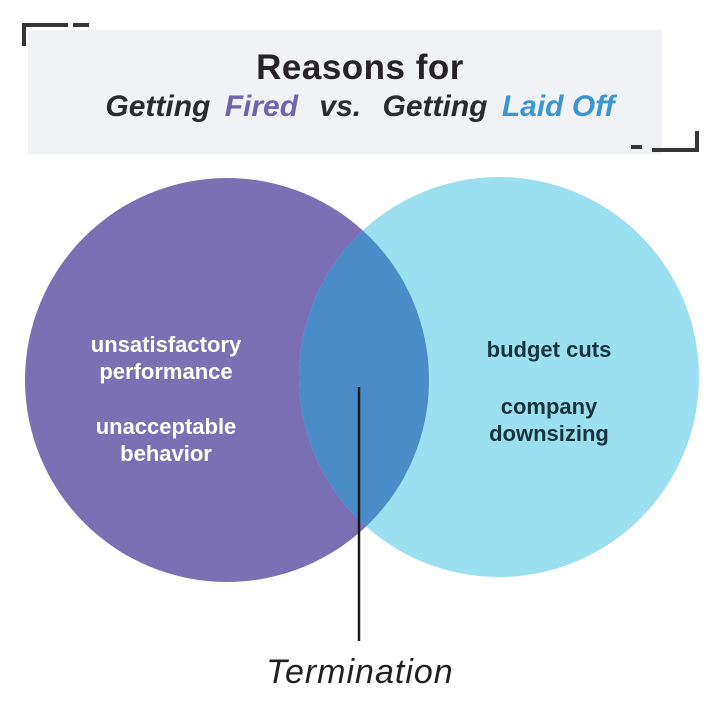  Describe the element at coordinates (675, 141) in the screenshot. I see `crop-bracket-bottom-right` at that location.